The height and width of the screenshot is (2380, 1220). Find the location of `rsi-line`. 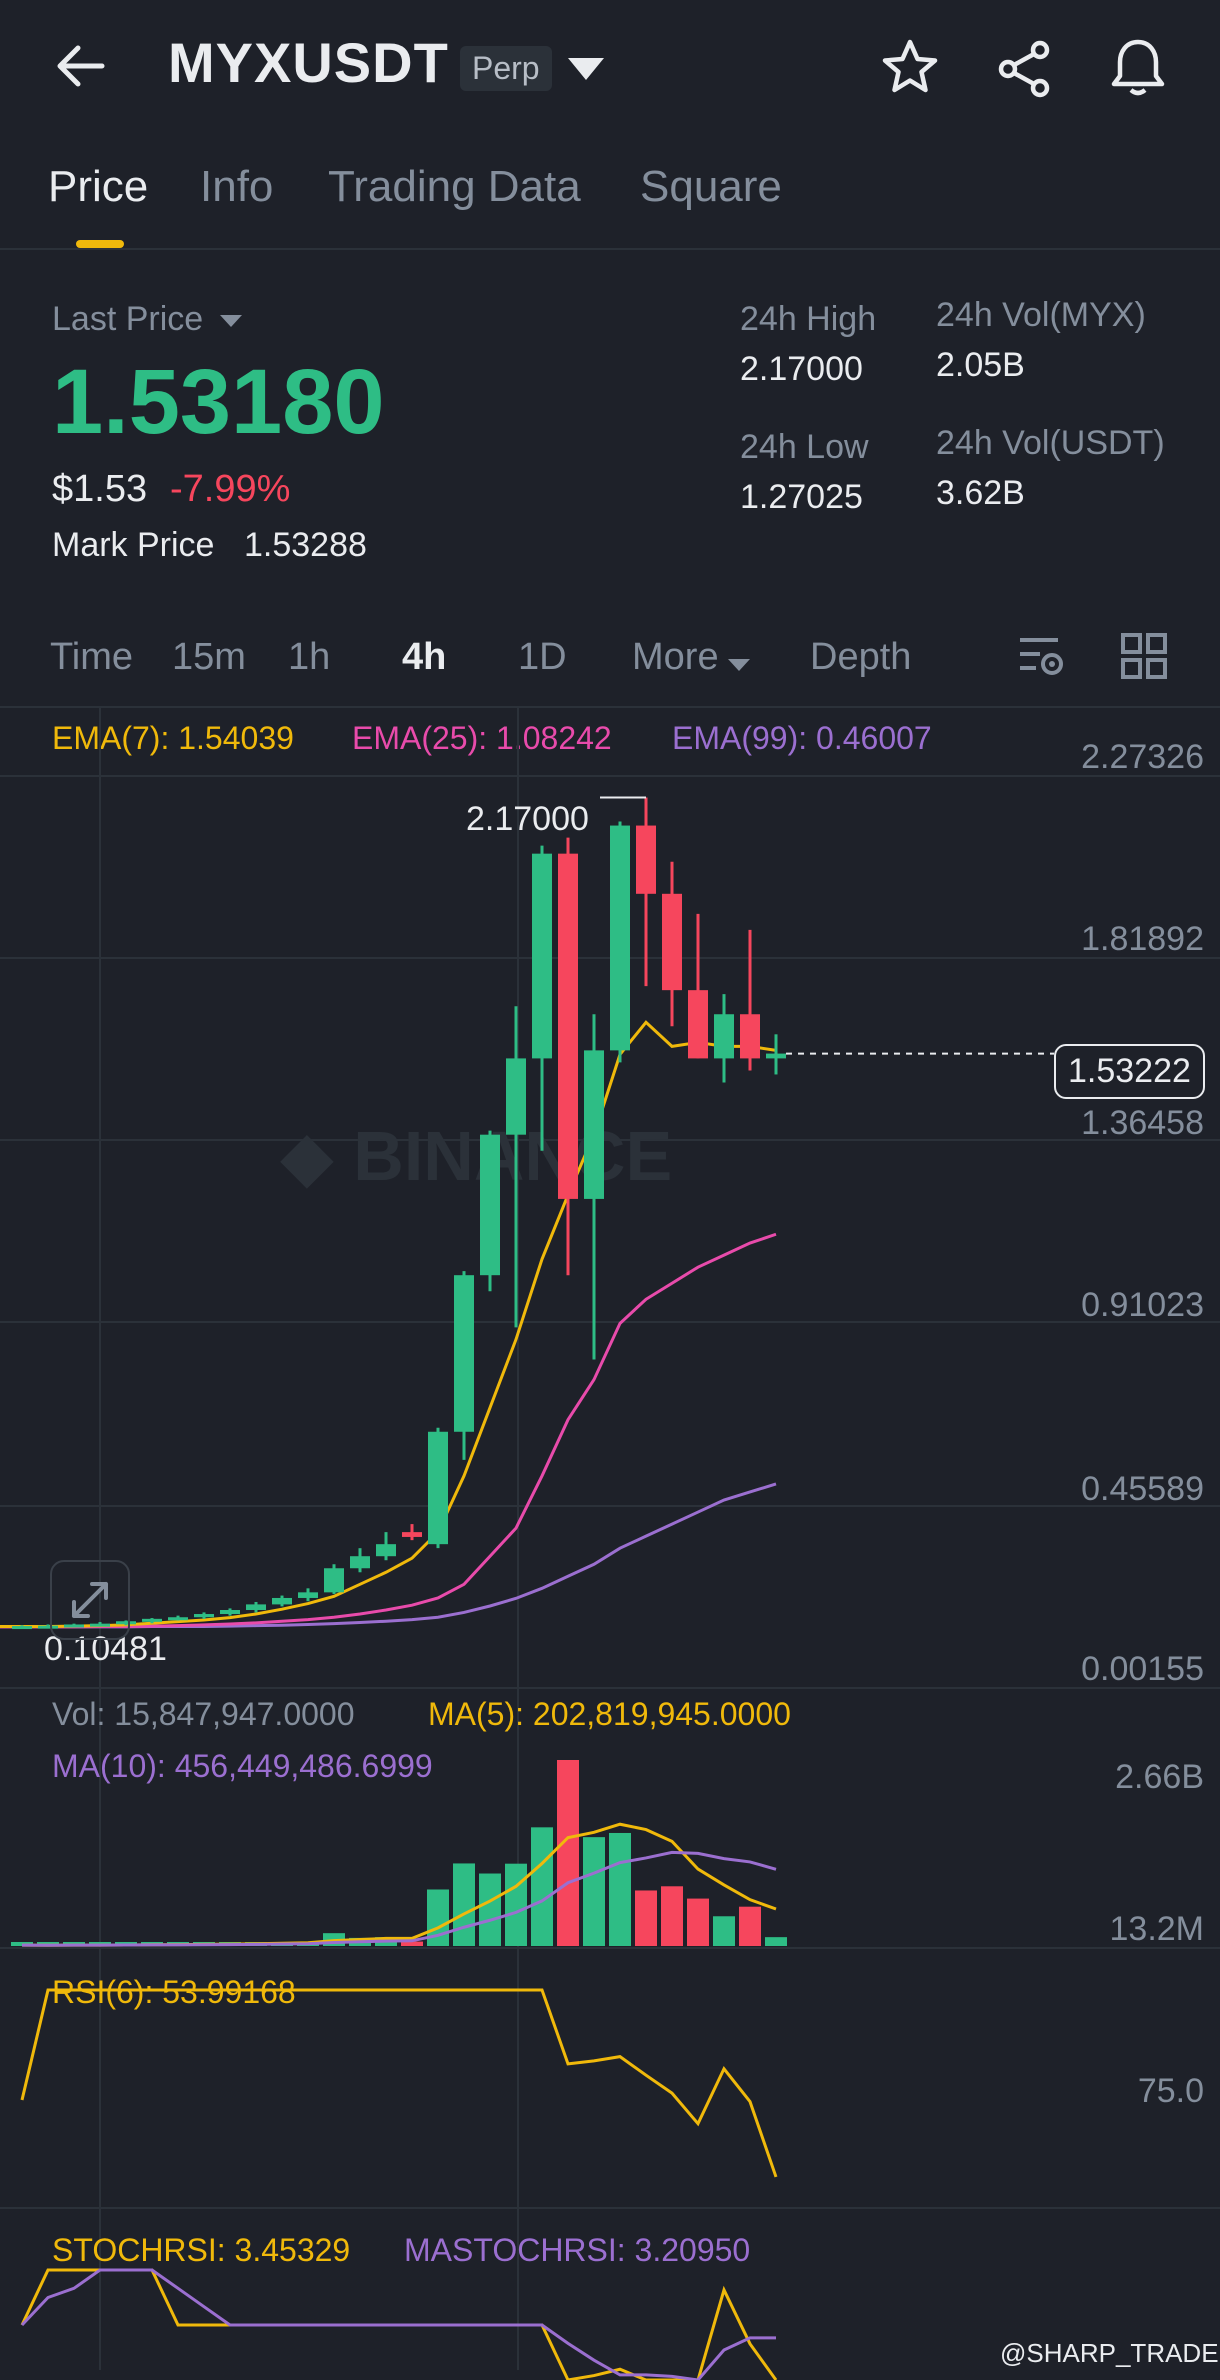

rsi-line is located at coordinates (399, 2083).